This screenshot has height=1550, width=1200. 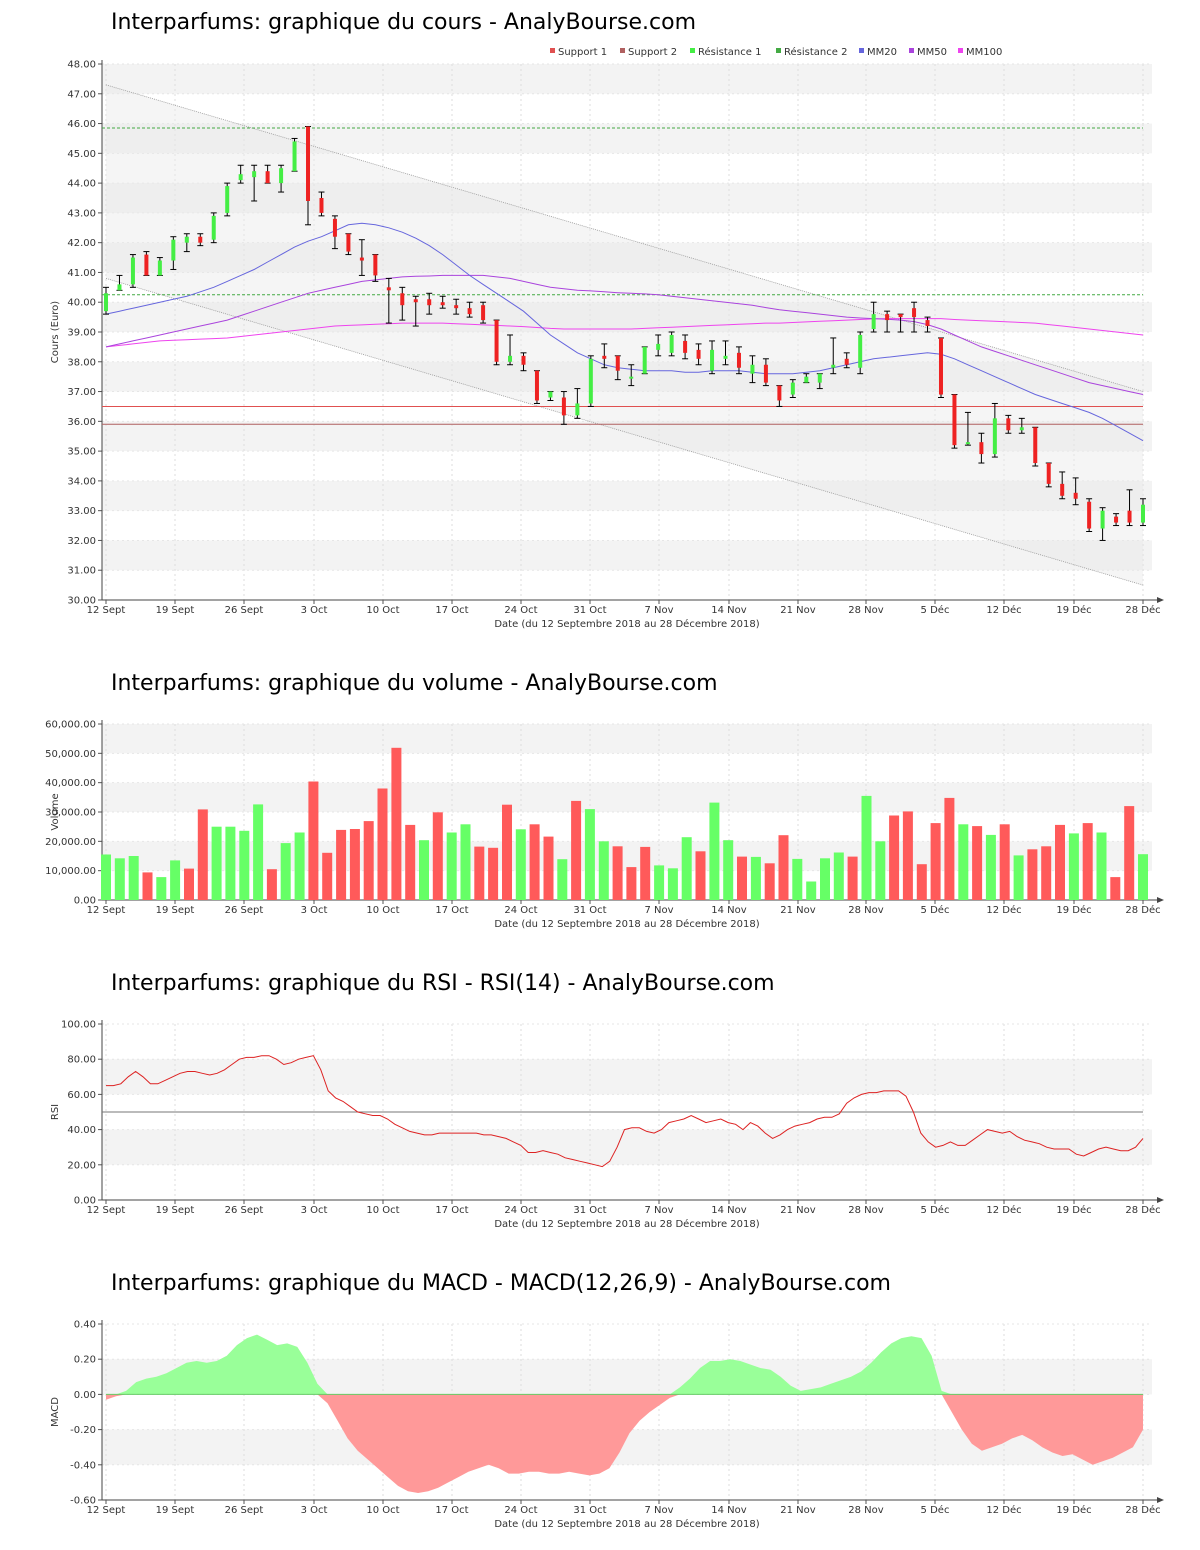 What do you see at coordinates (85, 1395) in the screenshot?
I see `y-tick-label: 0.00` at bounding box center [85, 1395].